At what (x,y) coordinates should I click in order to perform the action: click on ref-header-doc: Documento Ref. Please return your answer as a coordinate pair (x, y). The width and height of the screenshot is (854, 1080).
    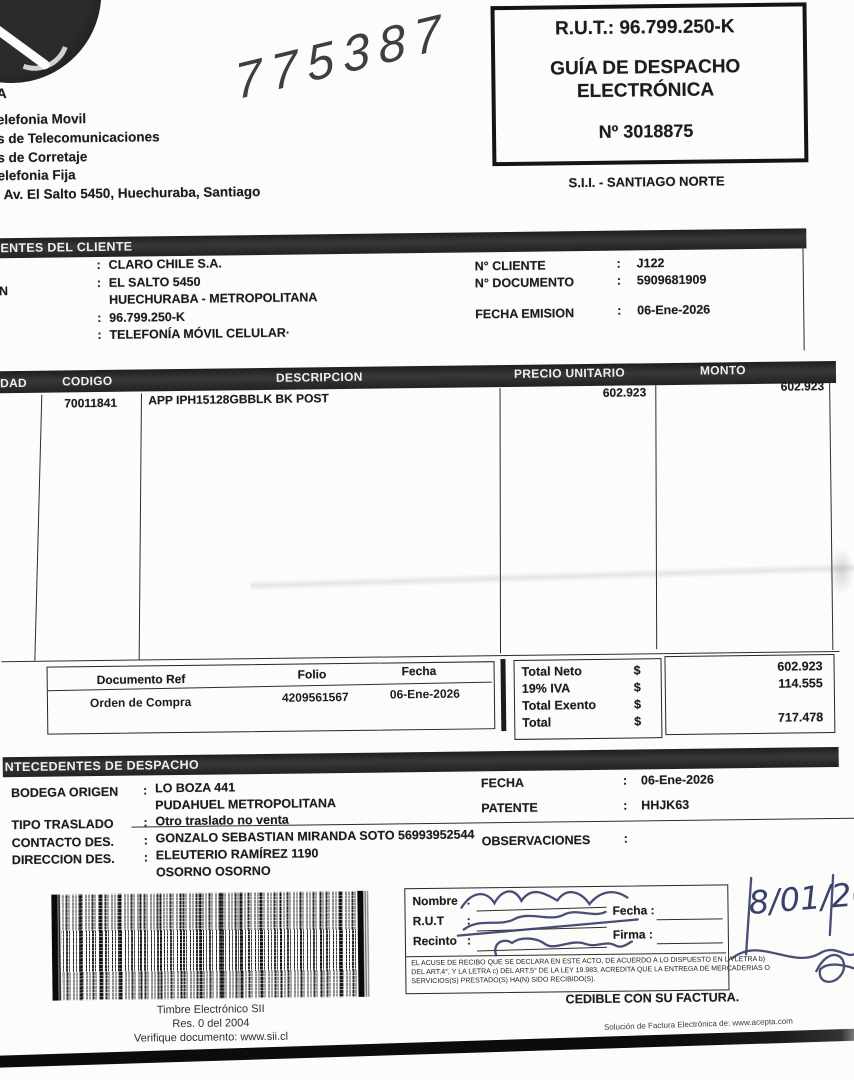
    Looking at the image, I should click on (141, 679).